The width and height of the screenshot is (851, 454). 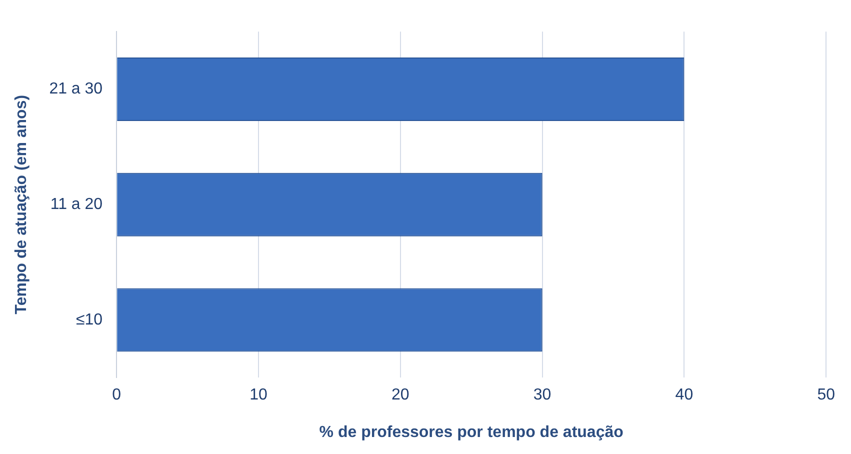 What do you see at coordinates (542, 395) in the screenshot?
I see `x-tick-label: 30` at bounding box center [542, 395].